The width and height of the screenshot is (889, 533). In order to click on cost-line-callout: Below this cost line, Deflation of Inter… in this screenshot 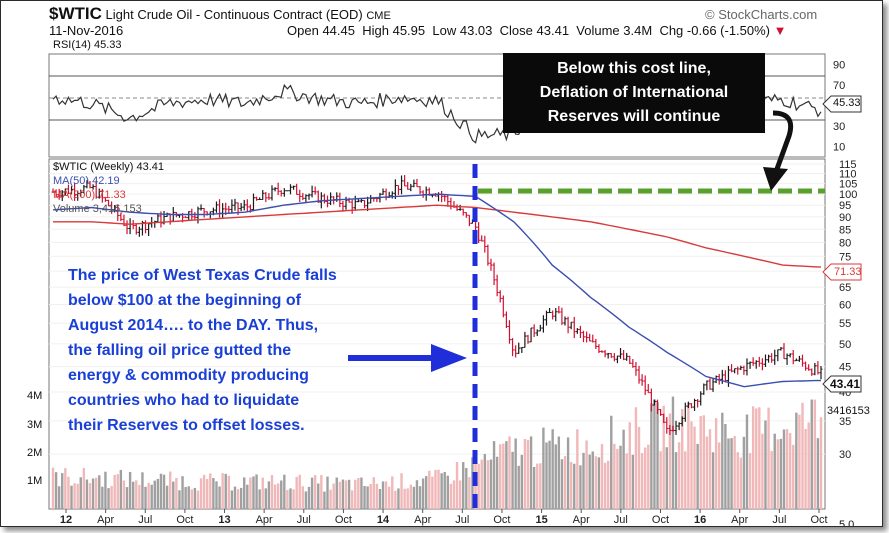, I will do `click(634, 93)`.